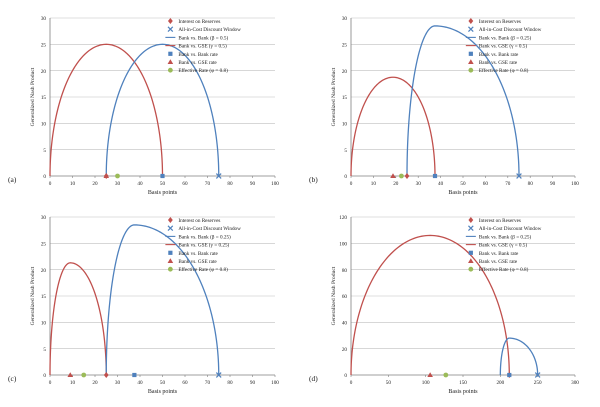  What do you see at coordinates (463, 383) in the screenshot?
I see `x-tick-label: 150` at bounding box center [463, 383].